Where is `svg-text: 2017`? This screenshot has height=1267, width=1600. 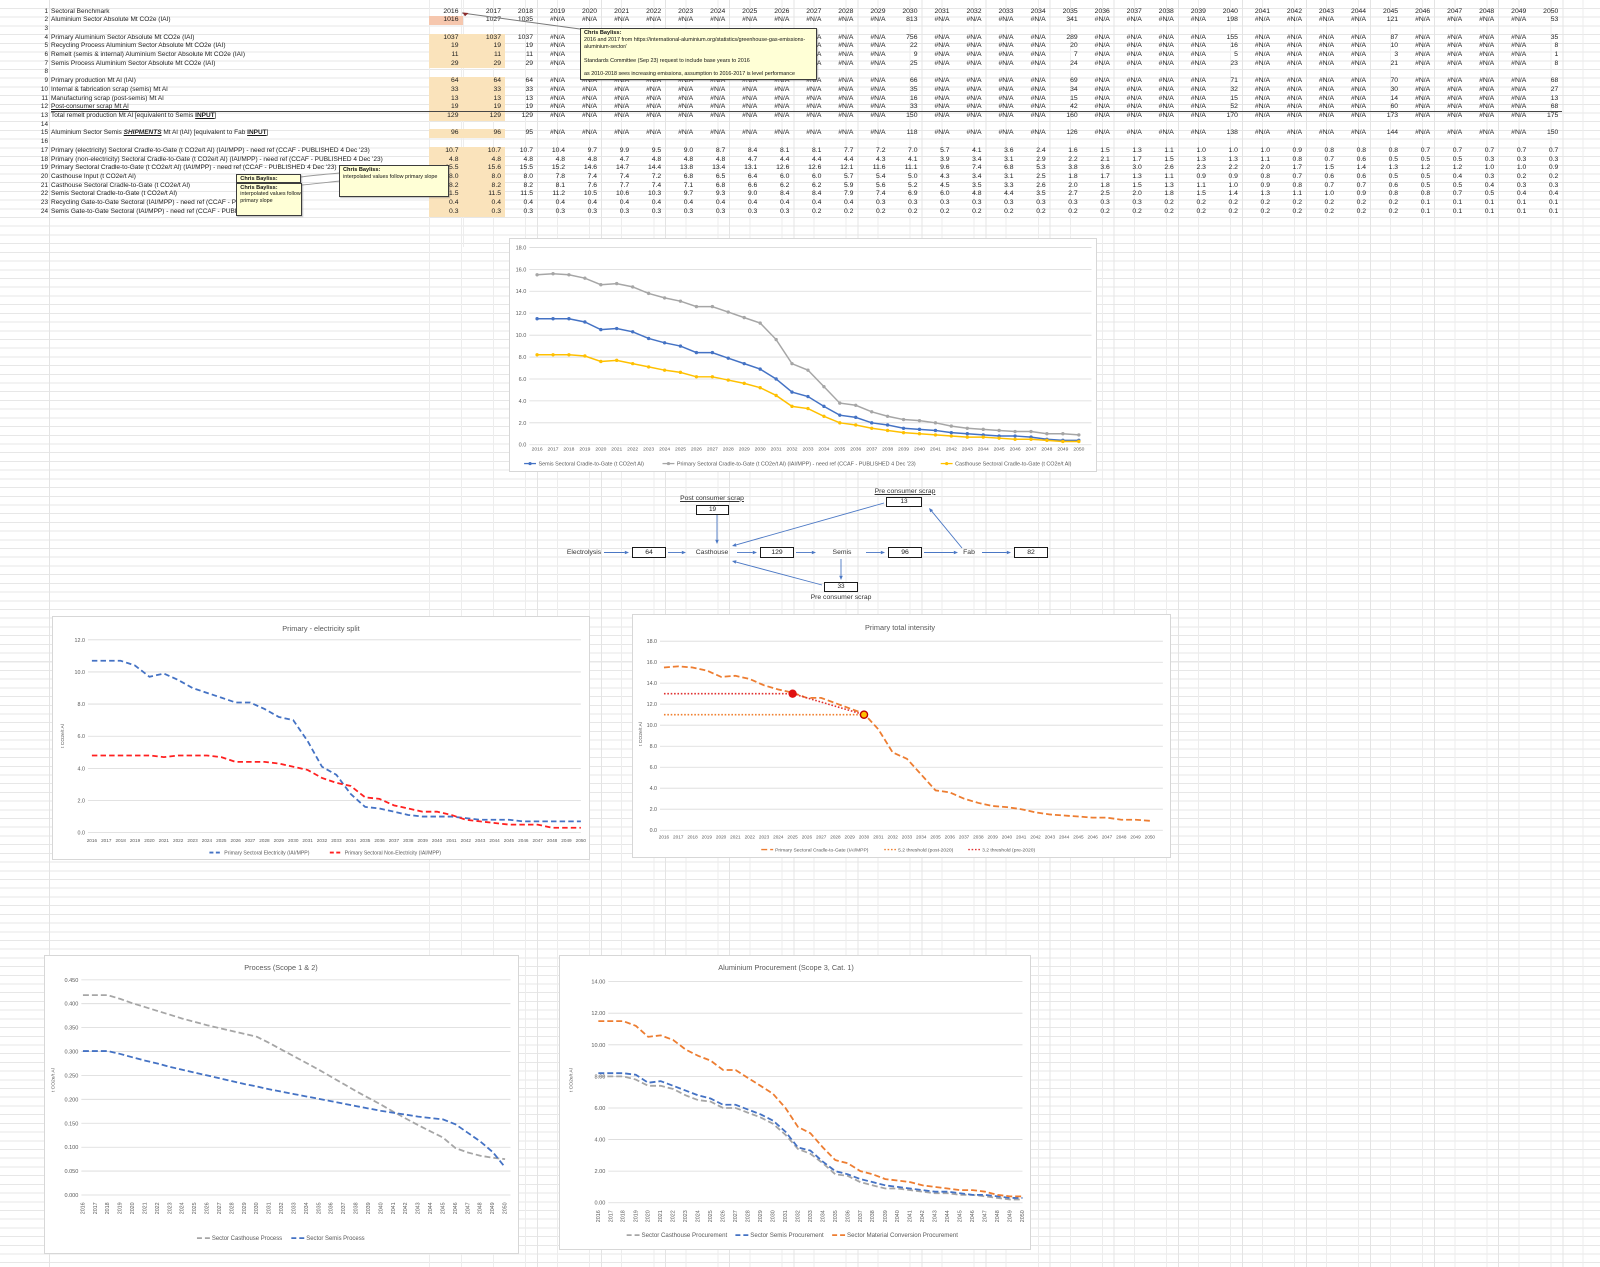 svg-text: 2017 is located at coordinates (553, 450).